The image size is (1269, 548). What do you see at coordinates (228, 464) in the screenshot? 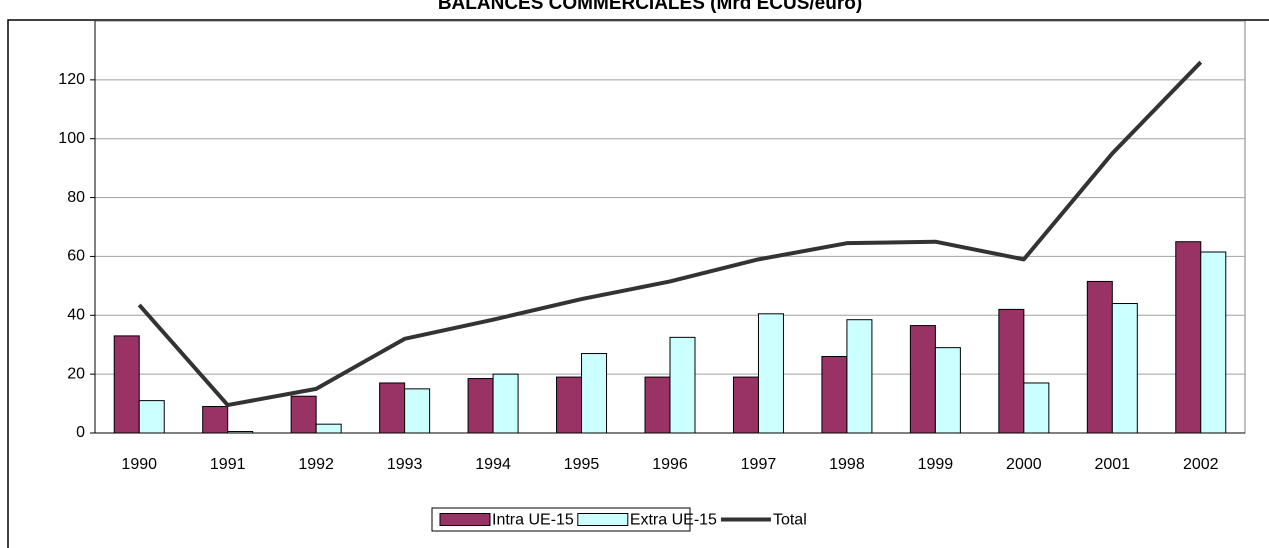
I see `x-tick-label: 1991` at bounding box center [228, 464].